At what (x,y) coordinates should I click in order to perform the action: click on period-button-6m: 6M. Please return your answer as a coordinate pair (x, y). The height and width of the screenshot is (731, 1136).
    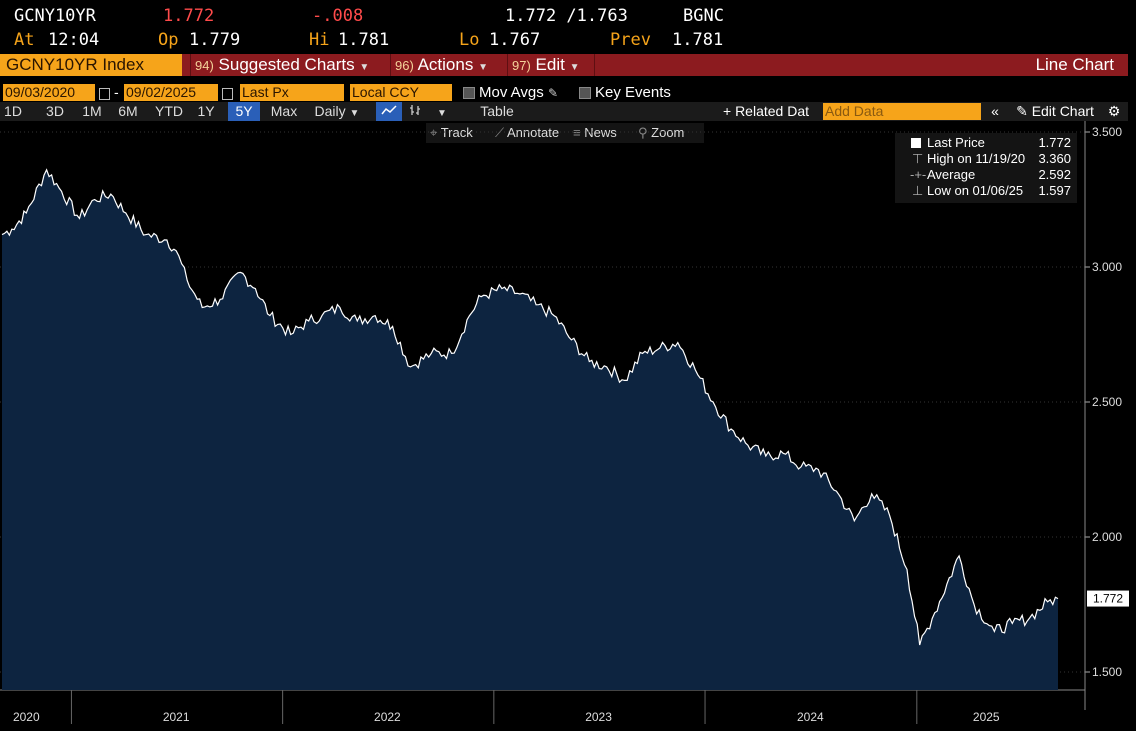
    Looking at the image, I should click on (128, 111).